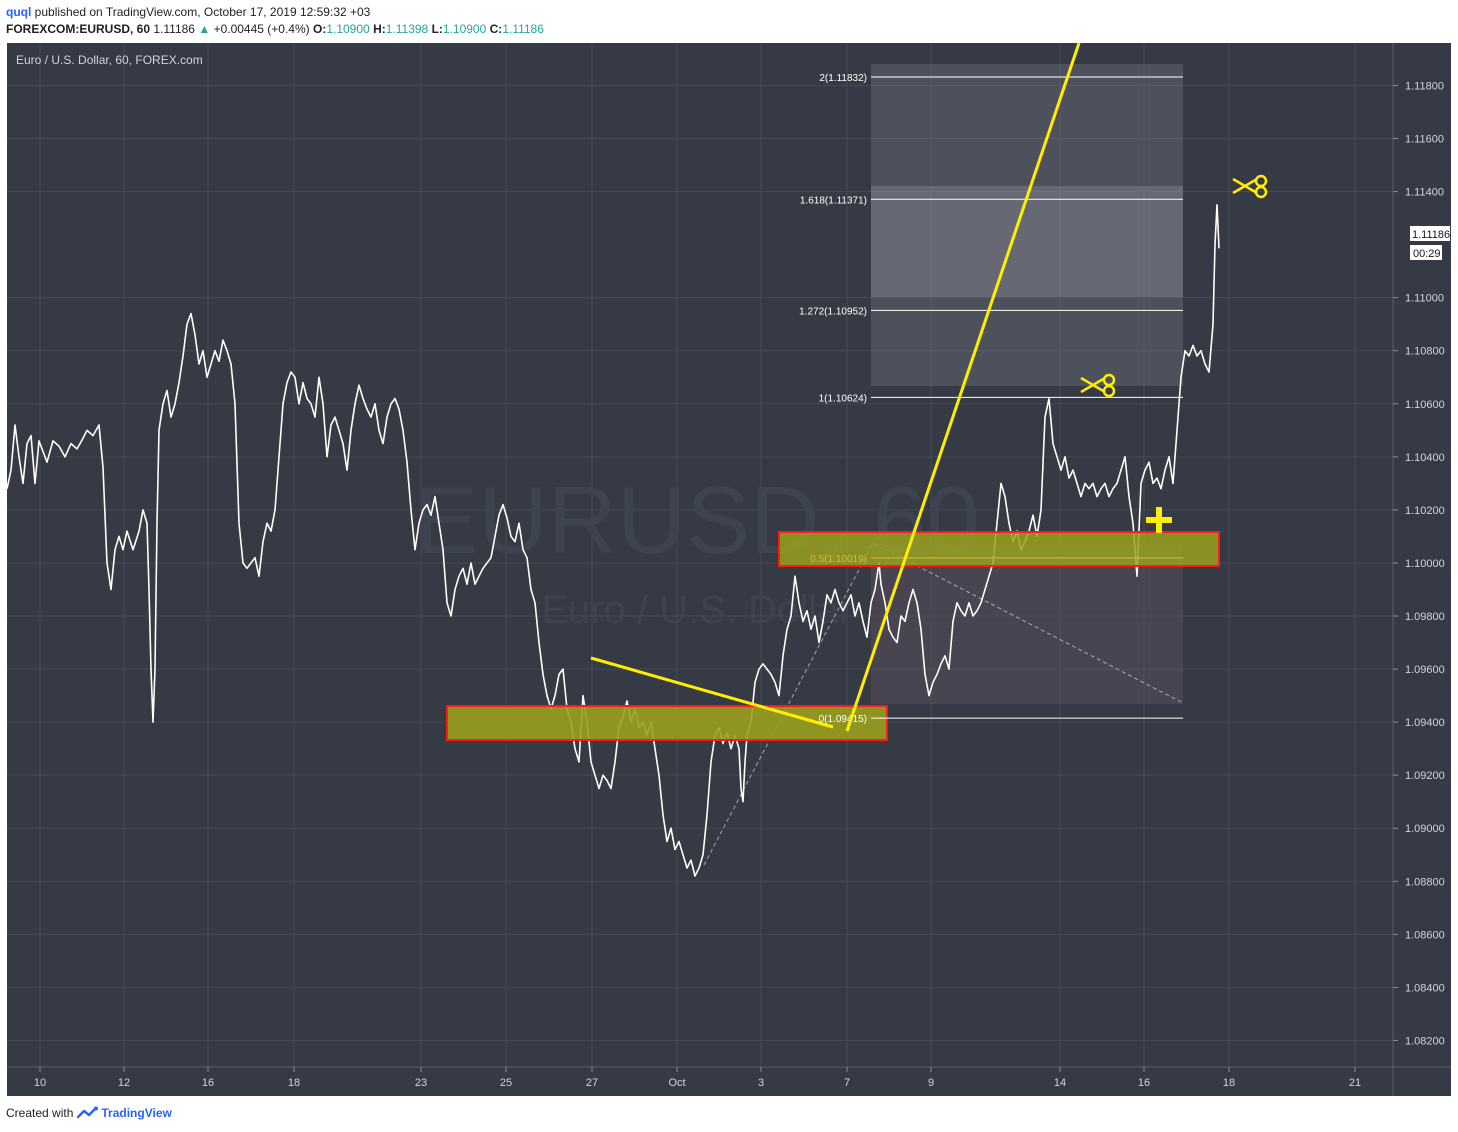  Describe the element at coordinates (1355, 1083) in the screenshot. I see `x-tick-label: 21` at that location.